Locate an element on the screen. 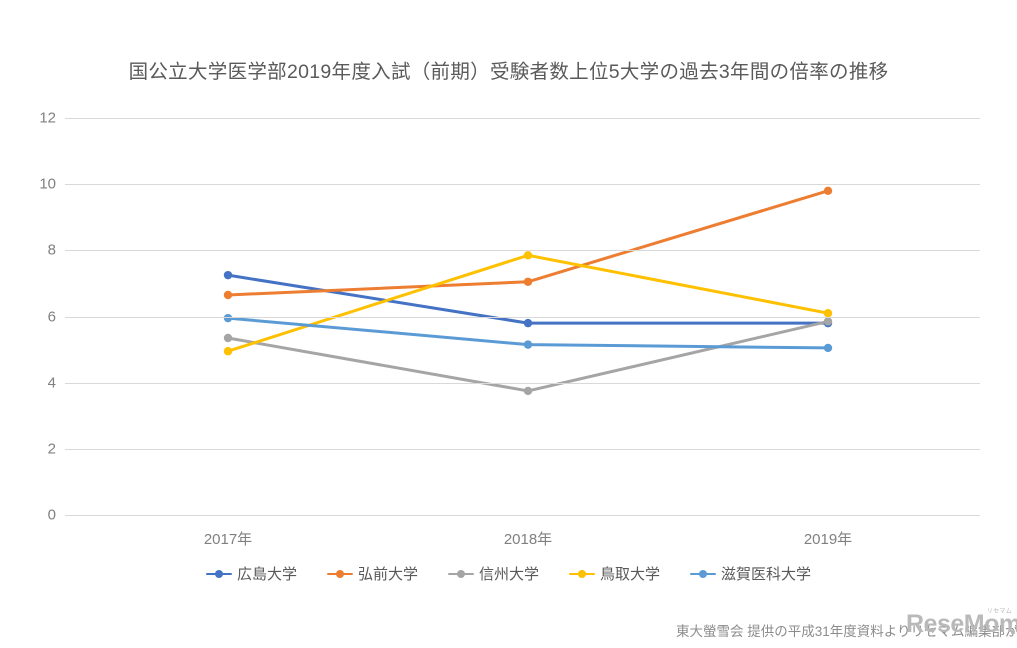 This screenshot has height=648, width=1017. x-tick-label: 2017年 is located at coordinates (228, 539).